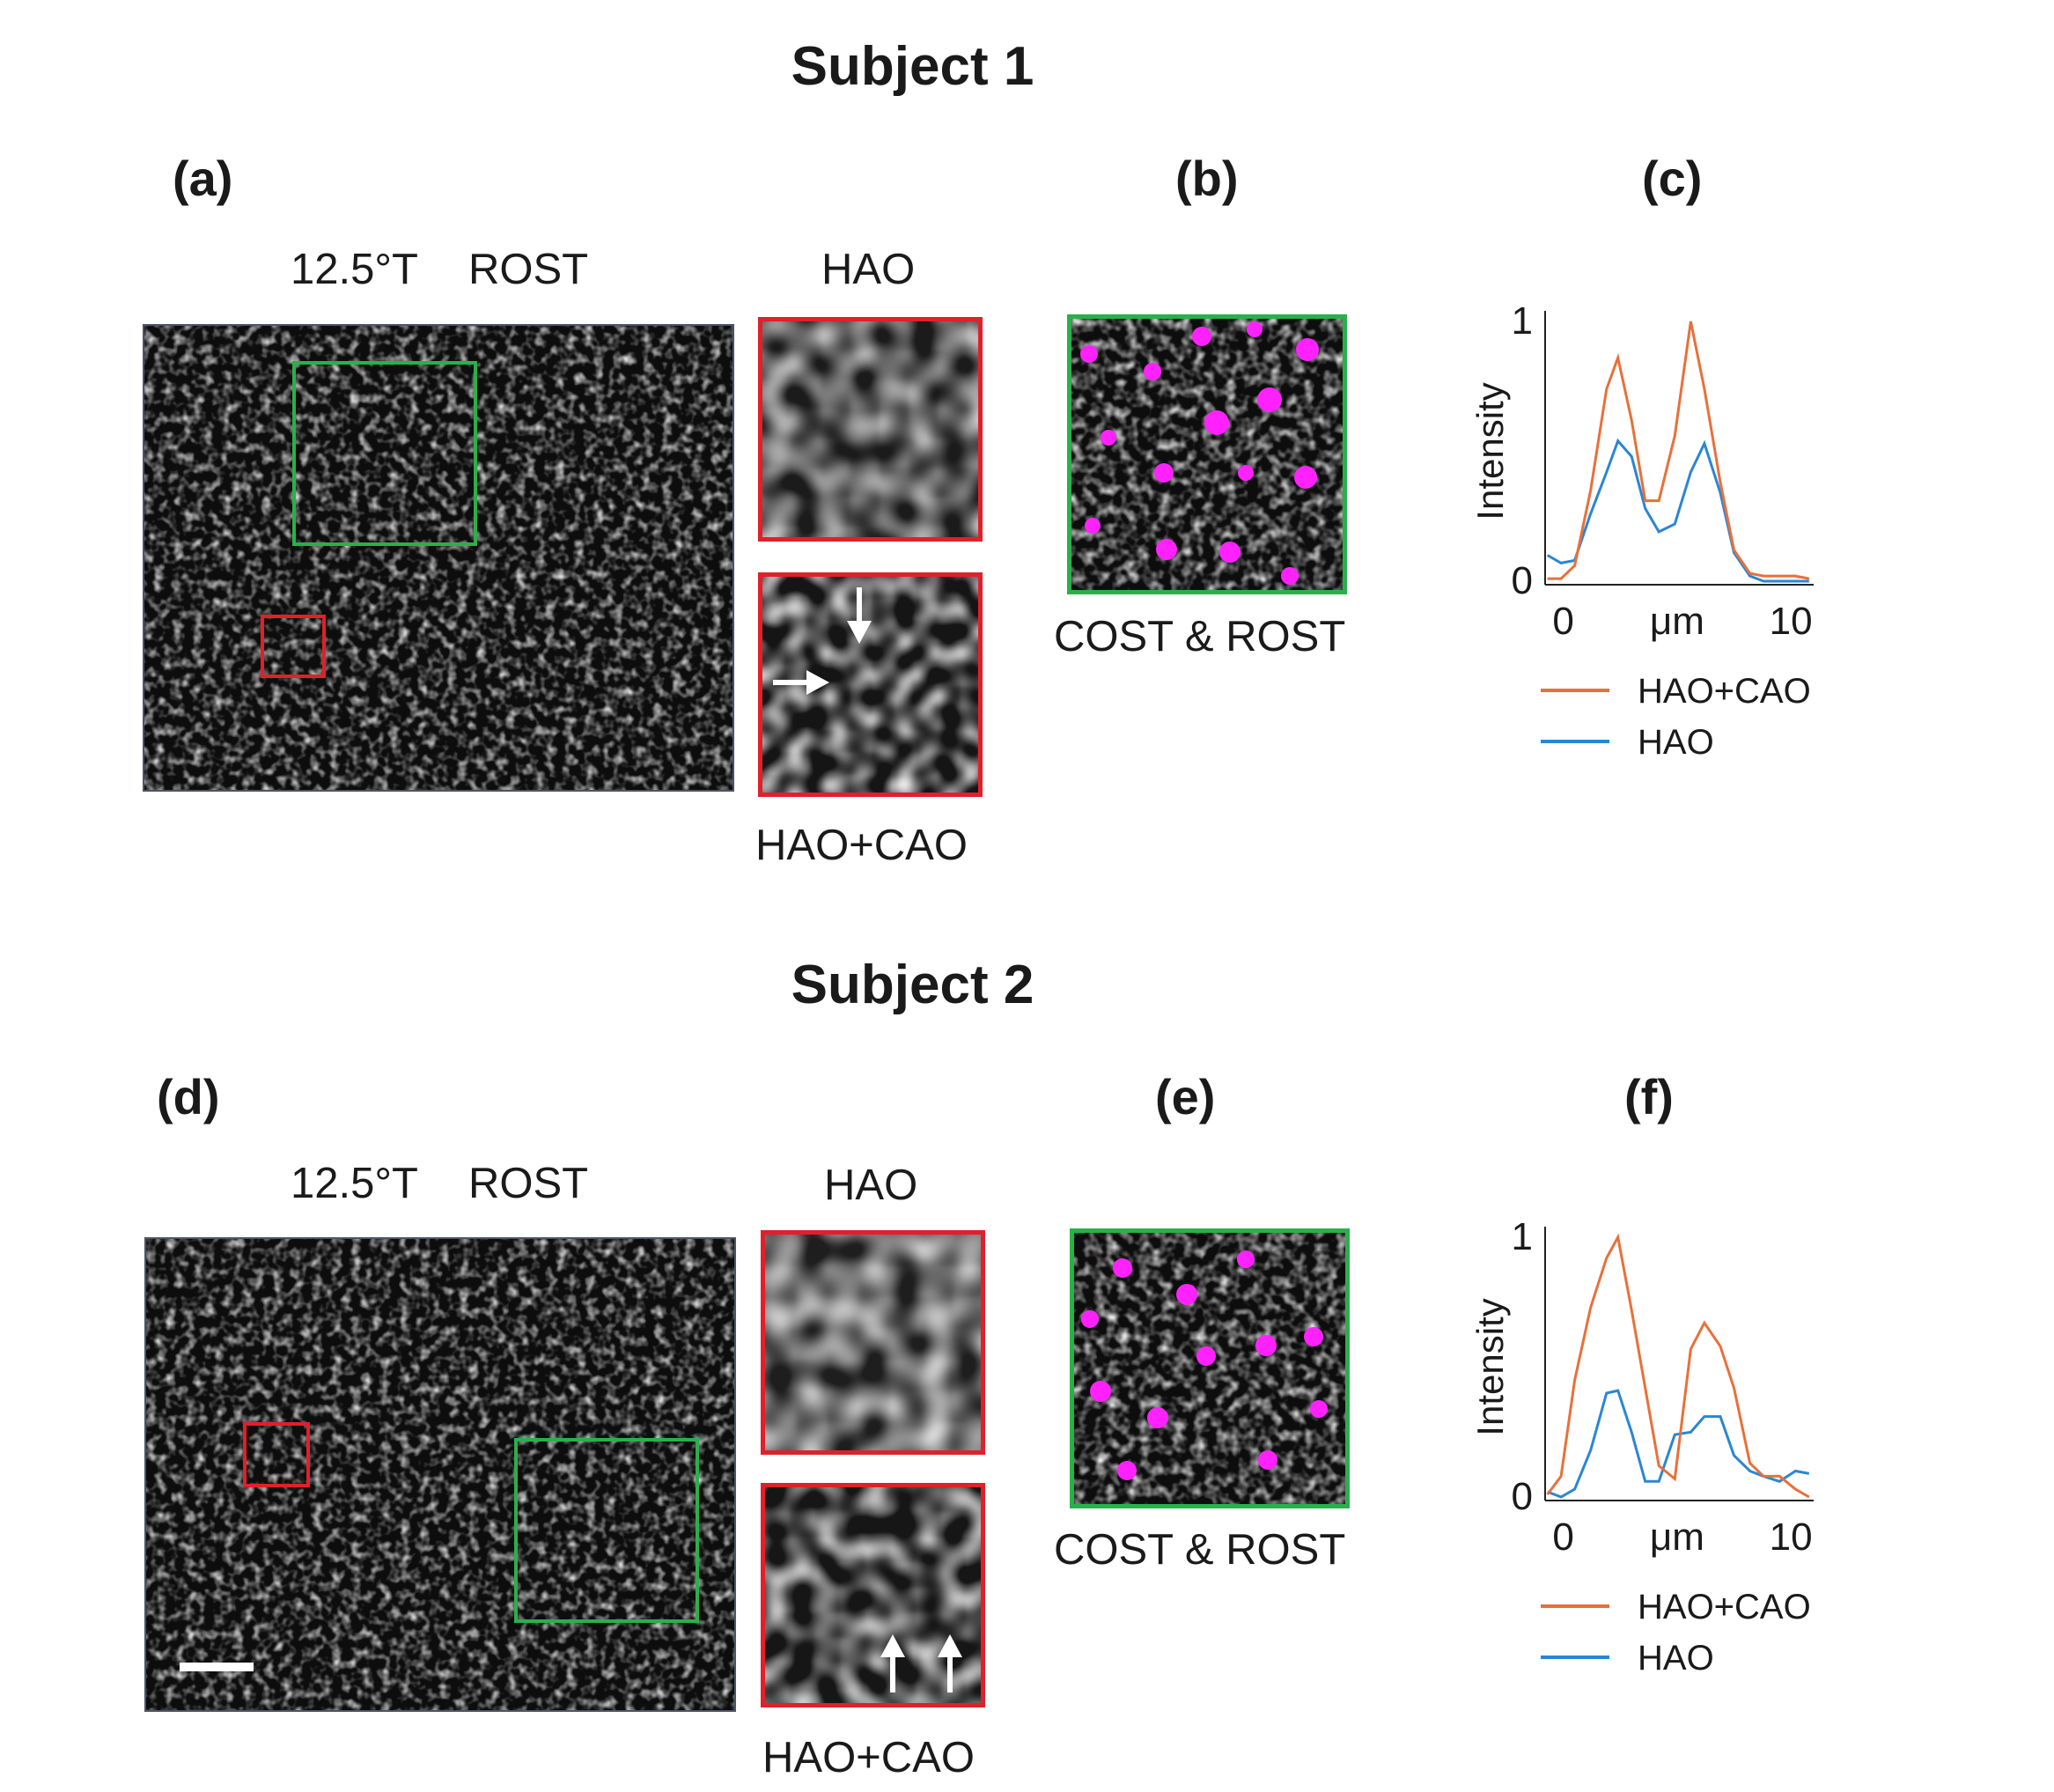  Describe the element at coordinates (1185, 1097) in the screenshot. I see `panel-label-e: (e)` at that location.